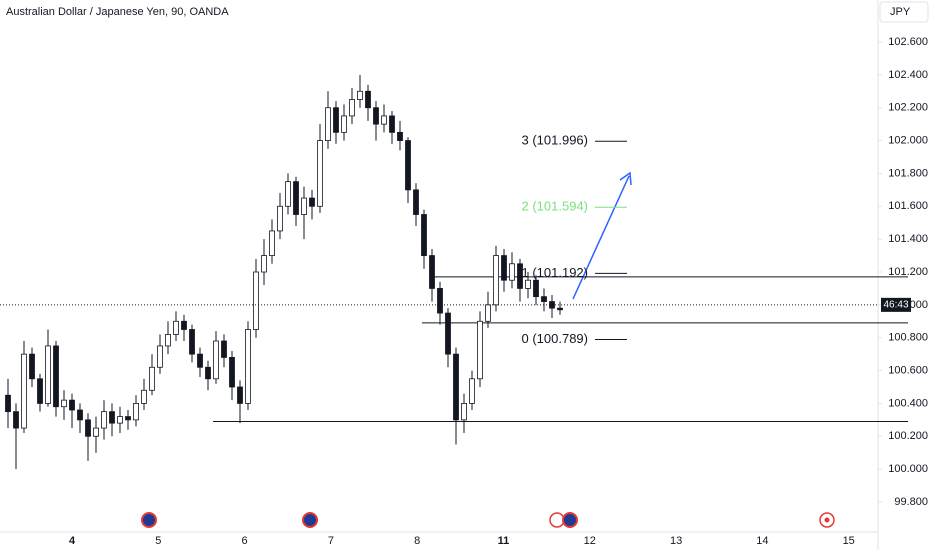 The height and width of the screenshot is (550, 932). I want to click on countdown-box, so click(896, 304).